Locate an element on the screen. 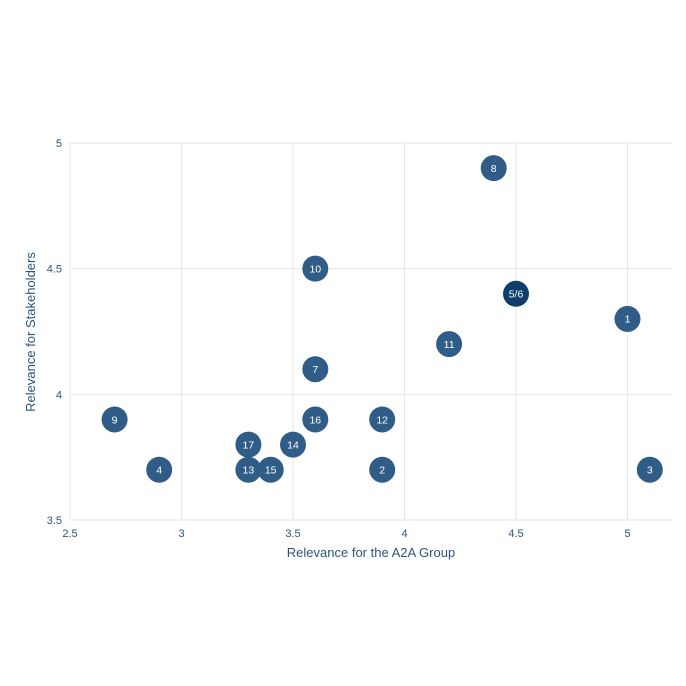  data-point-label: 3 is located at coordinates (650, 471).